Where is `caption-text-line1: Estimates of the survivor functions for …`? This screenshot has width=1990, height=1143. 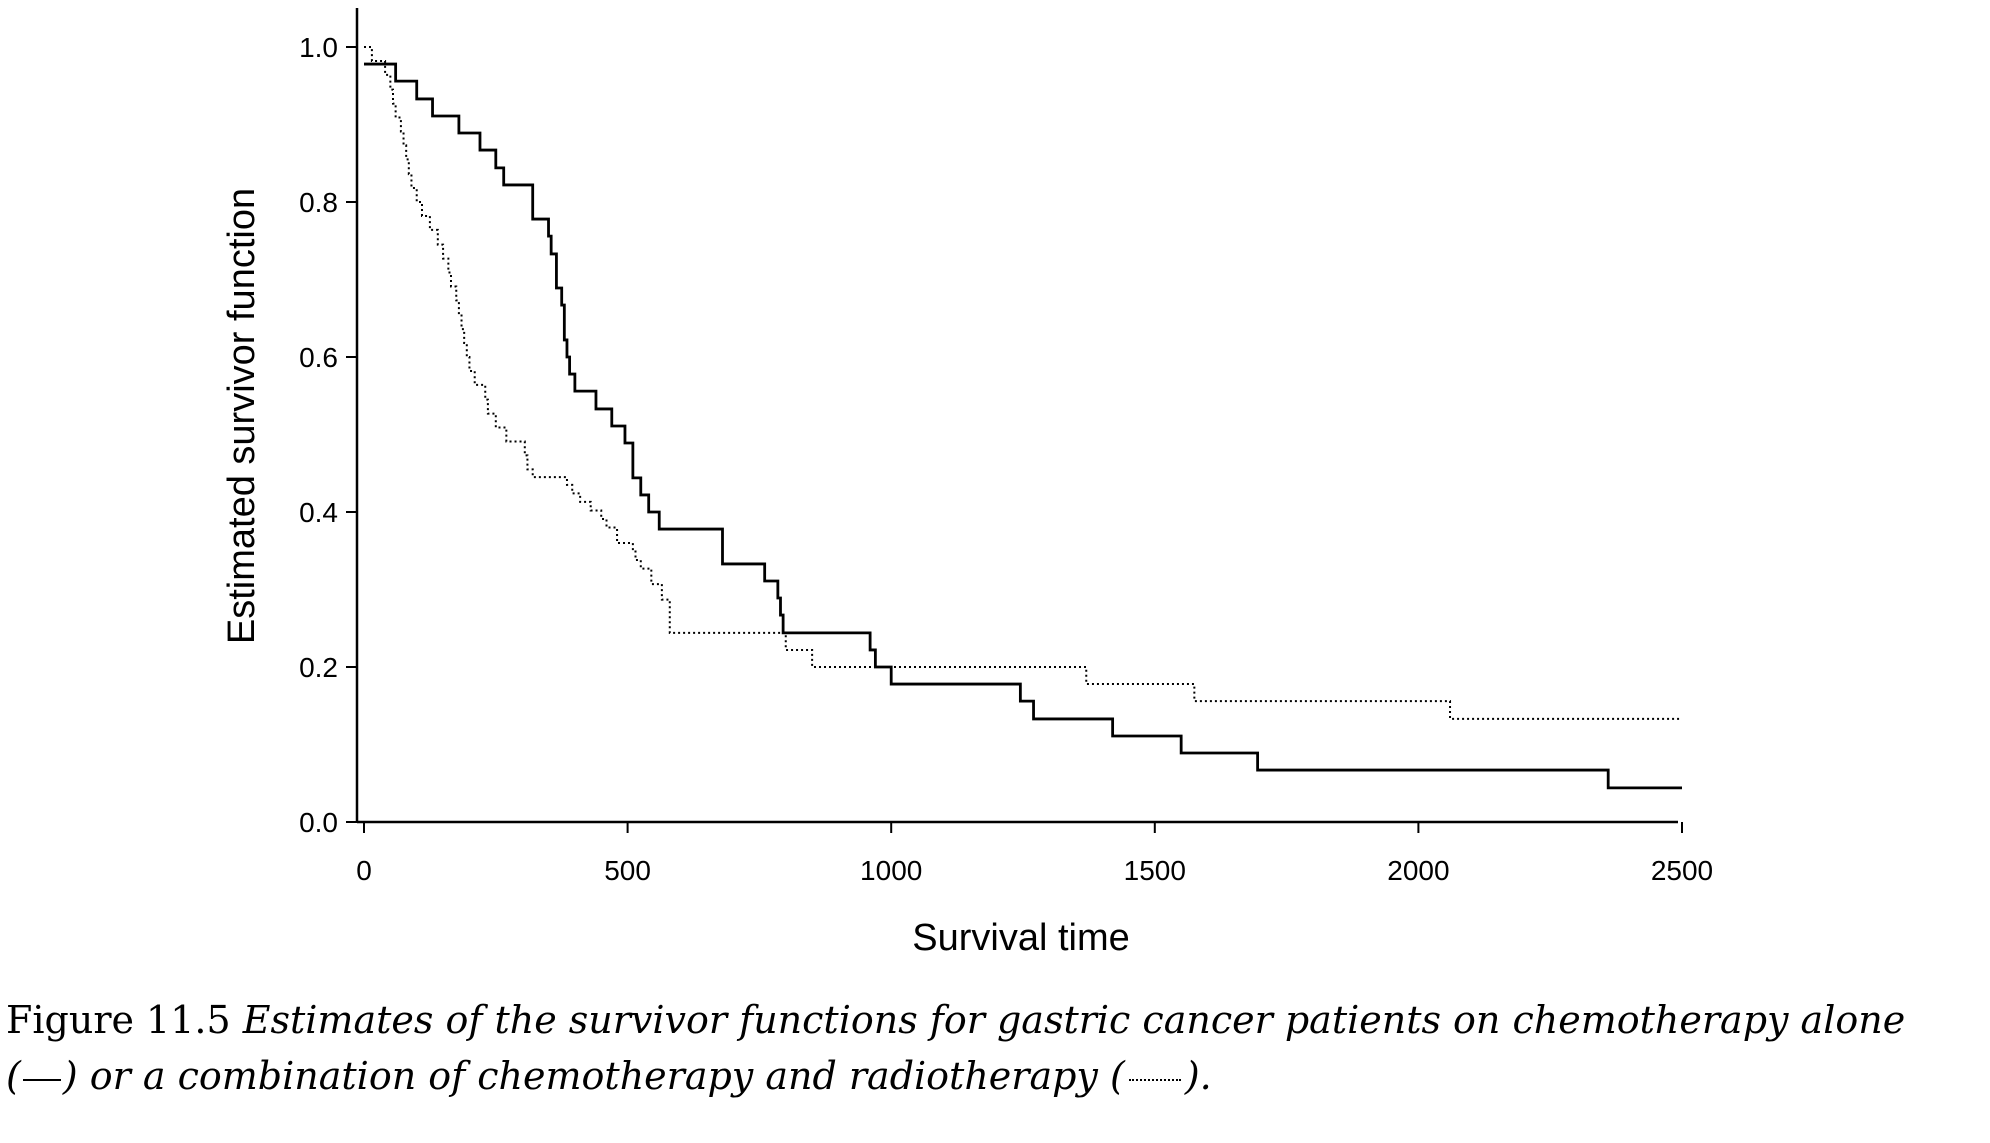 caption-text-line1: Estimates of the survivor functions for … is located at coordinates (1074, 1020).